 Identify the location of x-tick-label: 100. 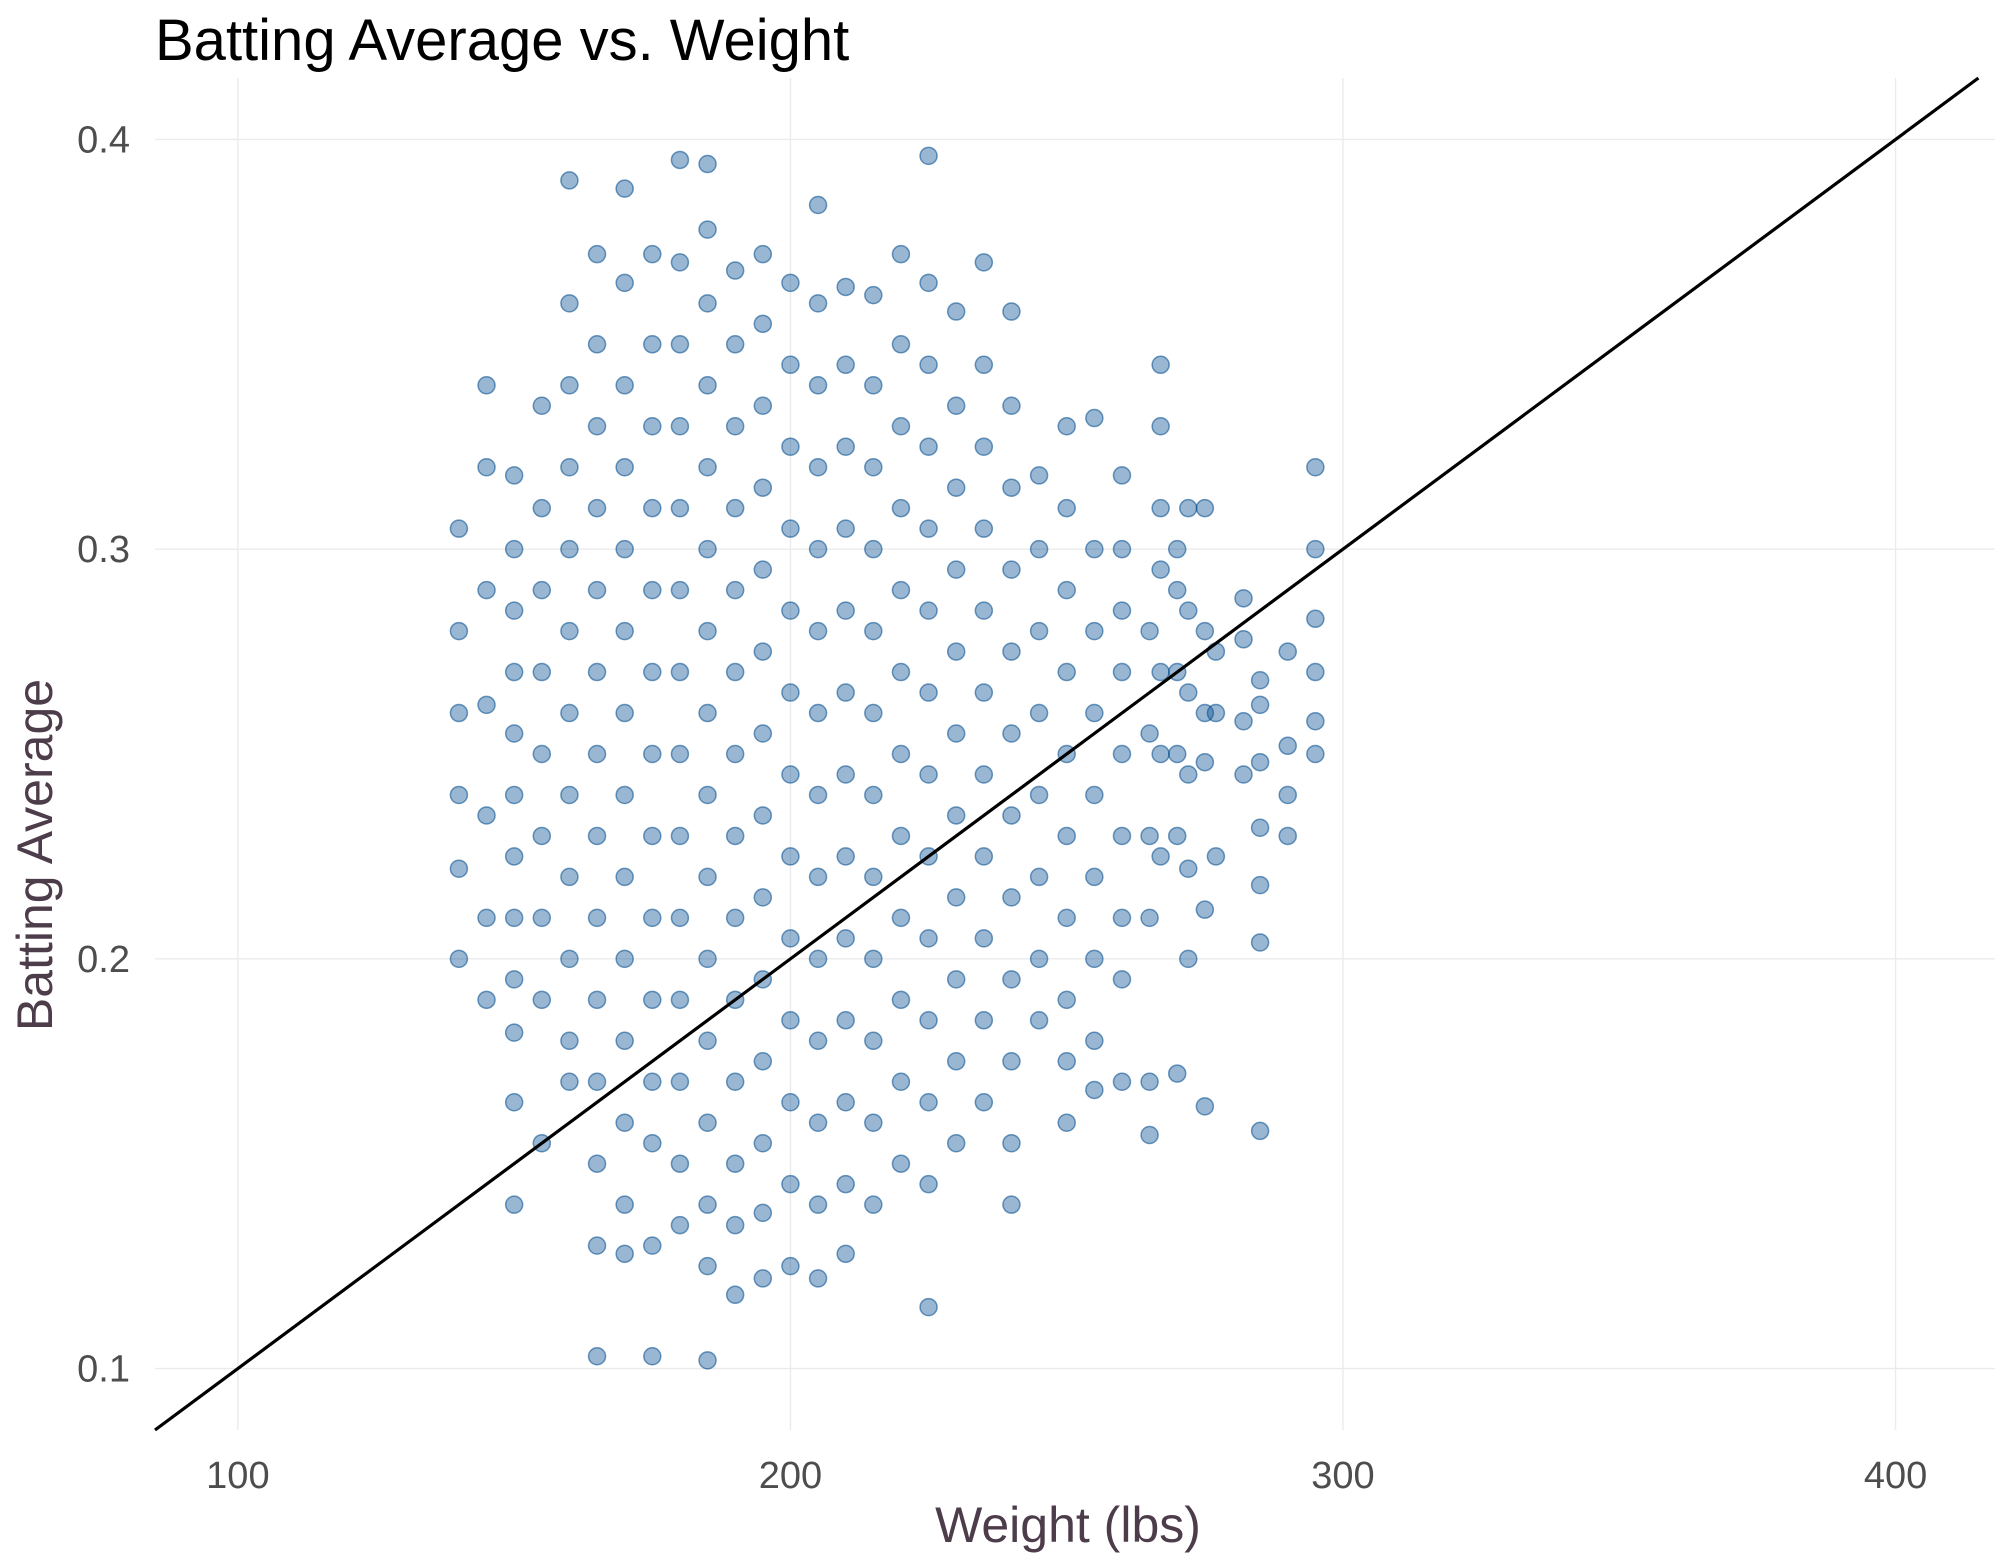
(237, 1476).